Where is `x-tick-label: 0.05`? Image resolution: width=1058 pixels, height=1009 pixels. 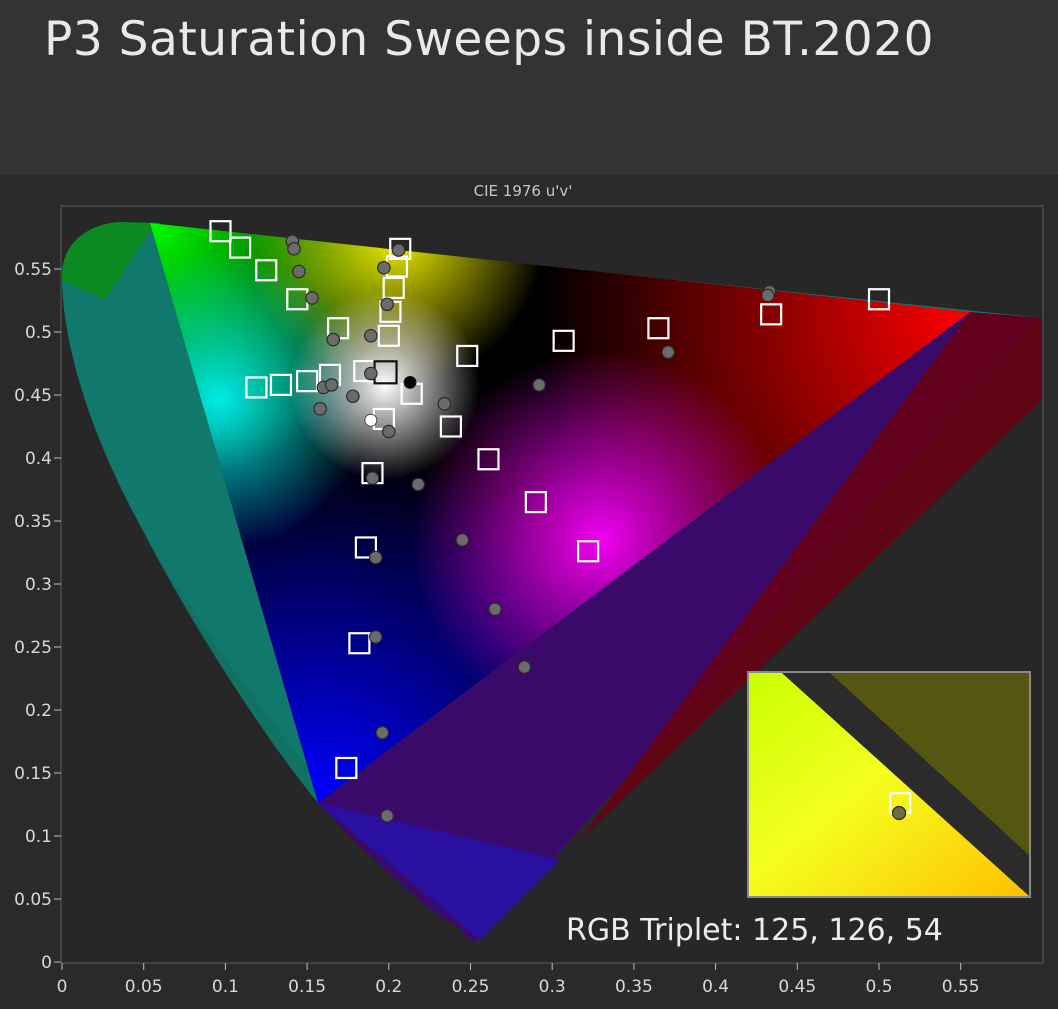
x-tick-label: 0.05 is located at coordinates (144, 987).